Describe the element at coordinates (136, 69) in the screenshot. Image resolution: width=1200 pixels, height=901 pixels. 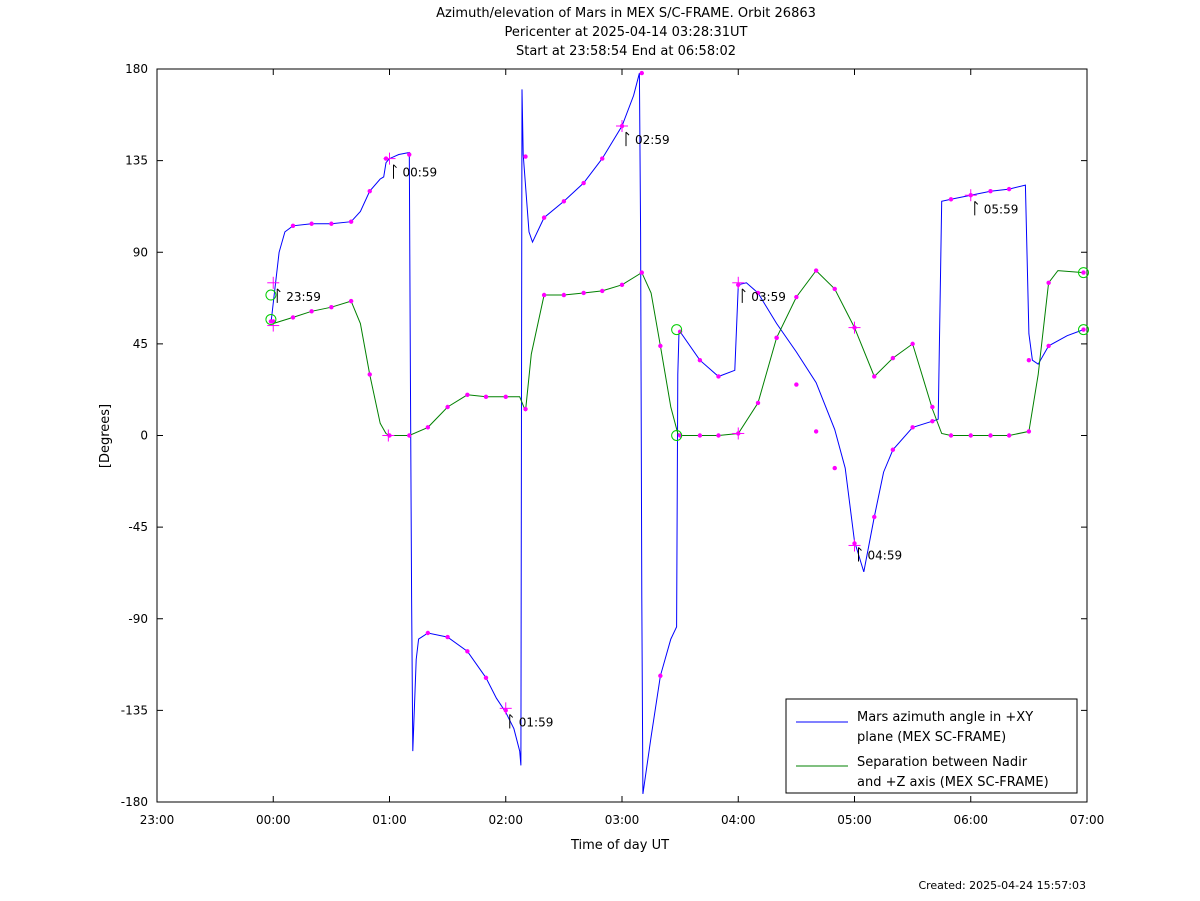
I see `y-tick-label: 180` at that location.